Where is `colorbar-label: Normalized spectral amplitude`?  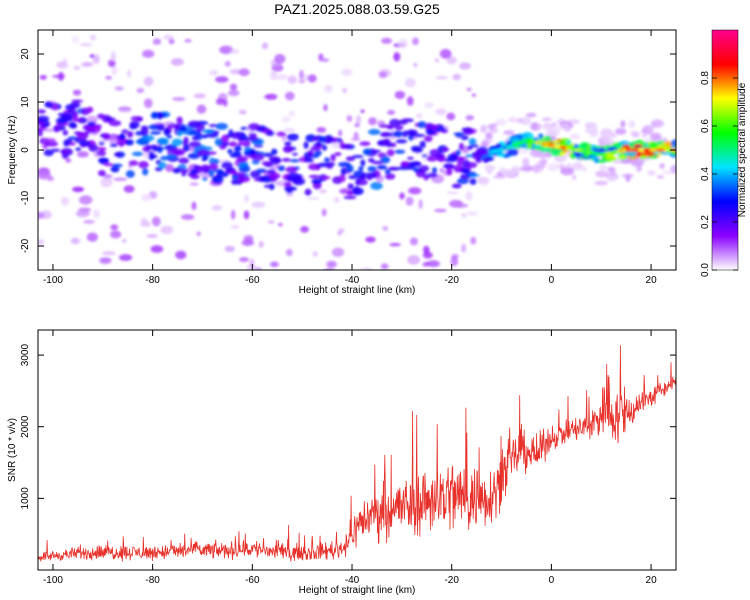 colorbar-label: Normalized spectral amplitude is located at coordinates (742, 149).